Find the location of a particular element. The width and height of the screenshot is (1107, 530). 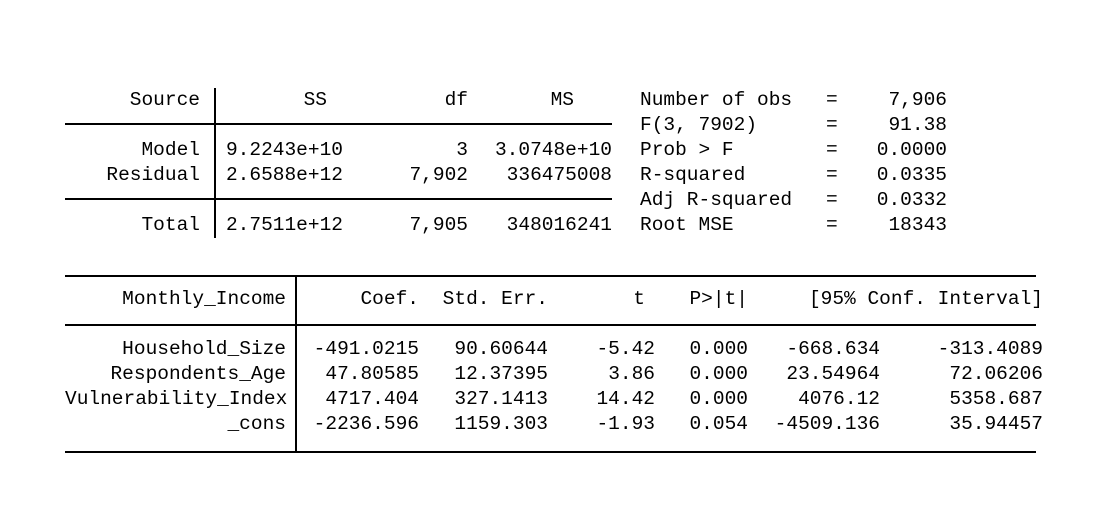

anova-row-total: Total 2.7511e+12 7,905 348016241 is located at coordinates (338, 225).